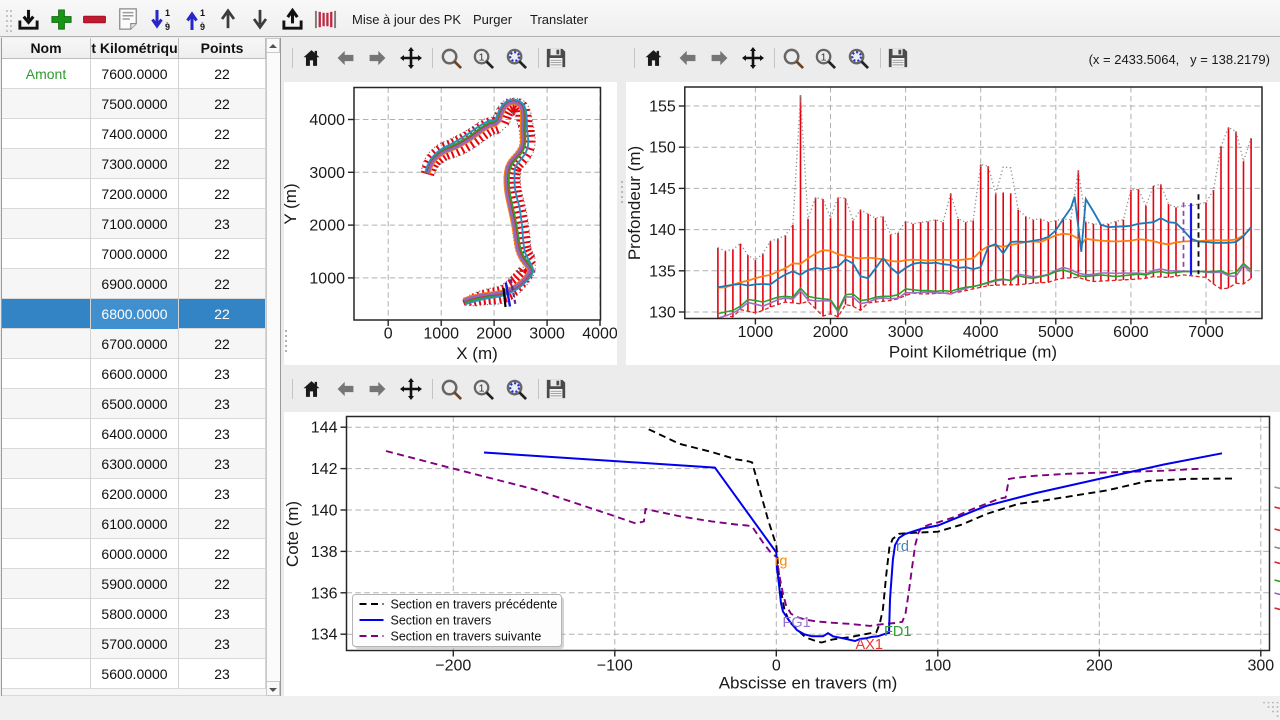  I want to click on svg-text: −200, so click(453, 666).